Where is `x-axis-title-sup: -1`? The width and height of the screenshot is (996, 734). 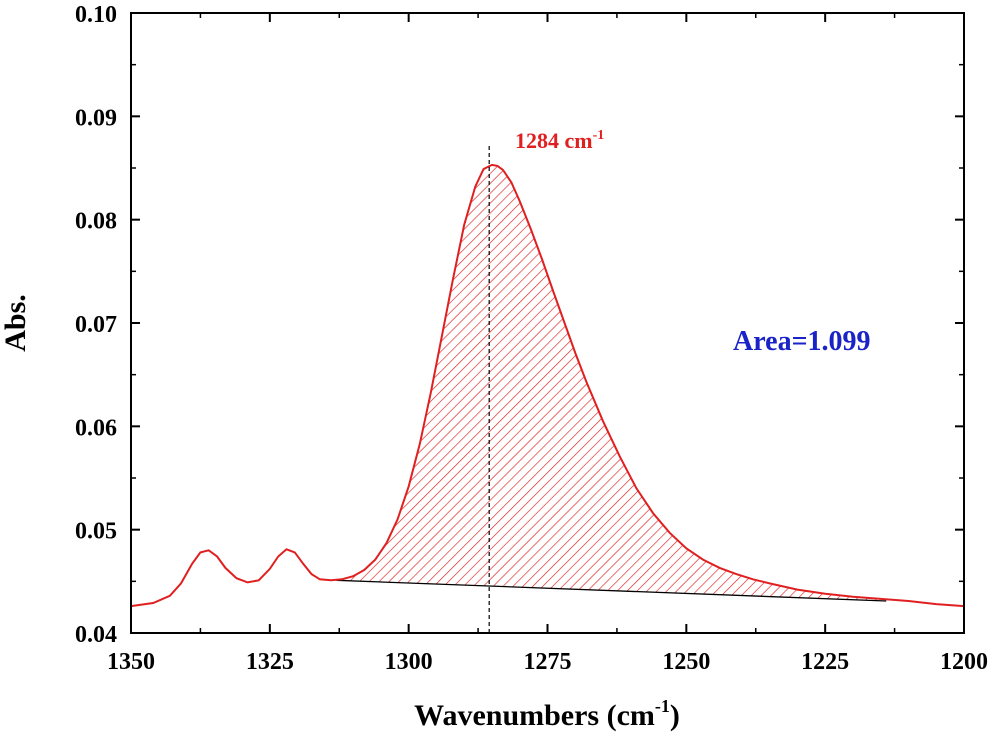 x-axis-title-sup: -1 is located at coordinates (662, 706).